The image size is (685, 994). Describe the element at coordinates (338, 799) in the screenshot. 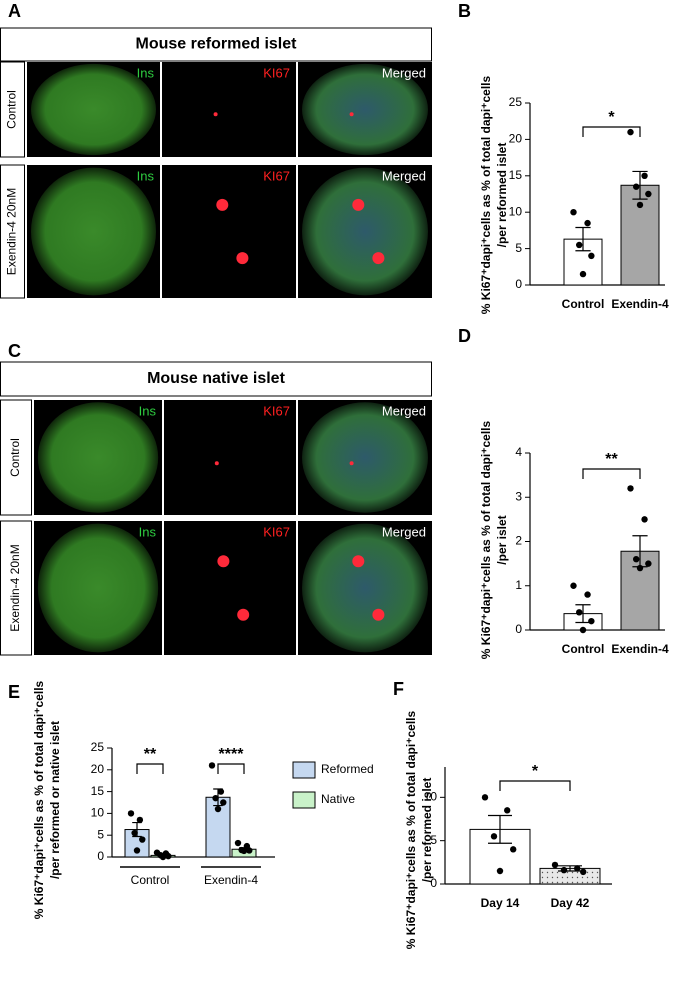

I see `legend-label: Native` at that location.